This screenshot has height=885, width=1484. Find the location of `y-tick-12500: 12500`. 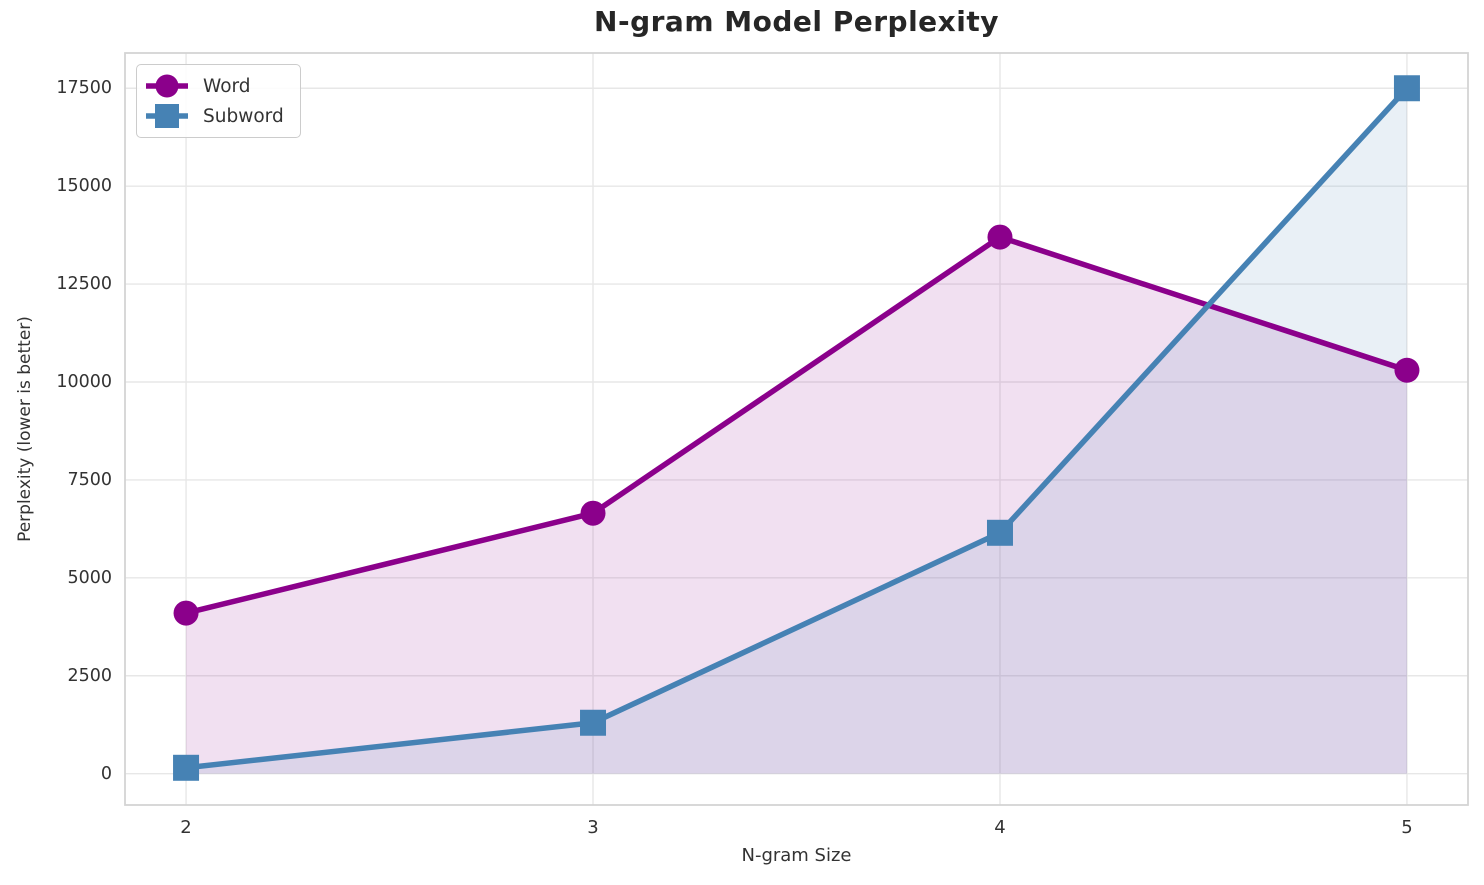

y-tick-12500: 12500 is located at coordinates (84, 284).